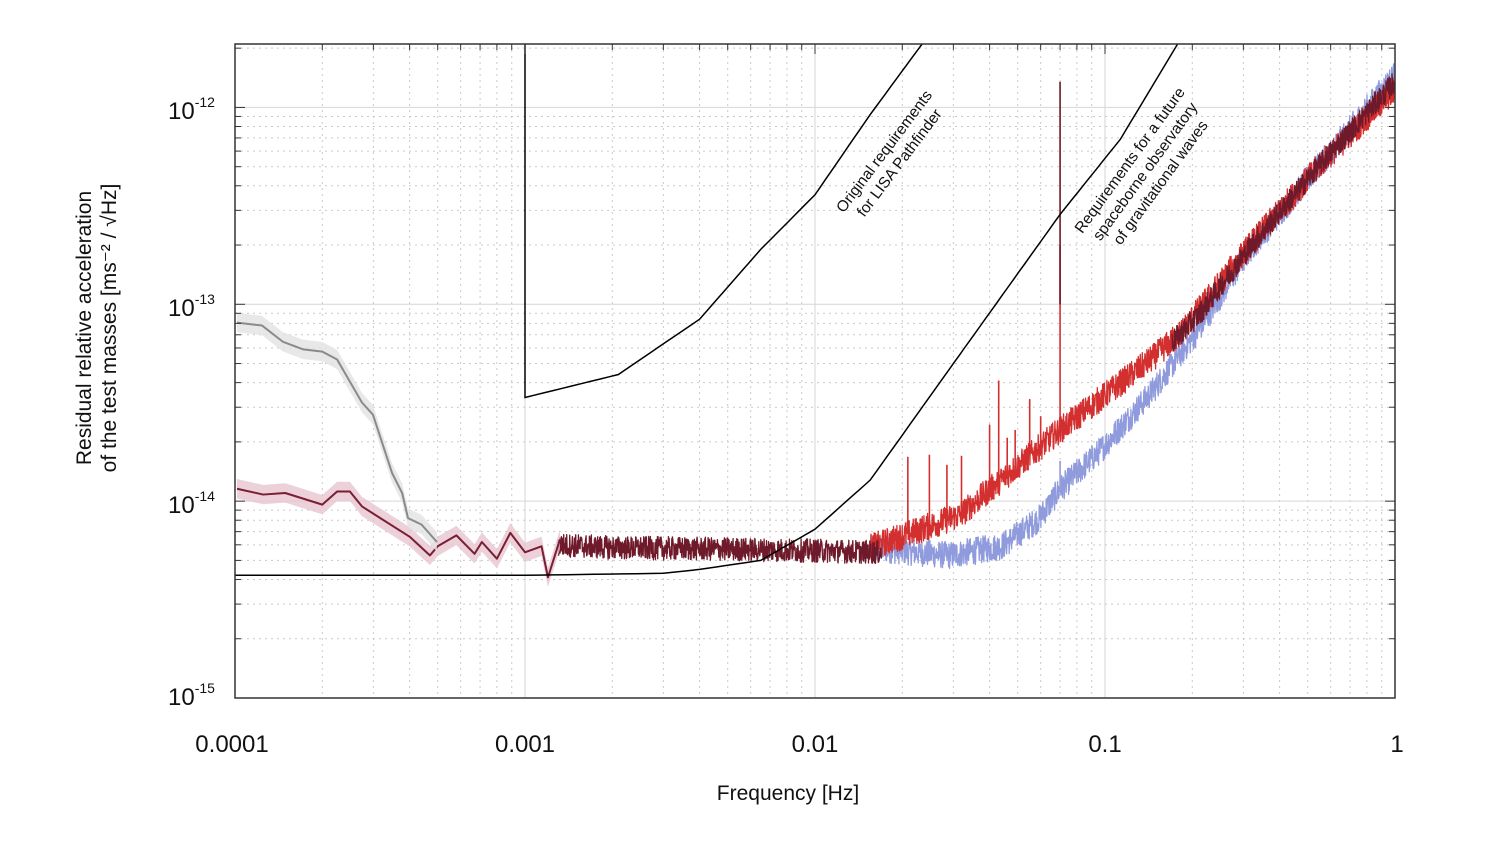  I want to click on y-tick-label: 10-14, so click(191, 503).